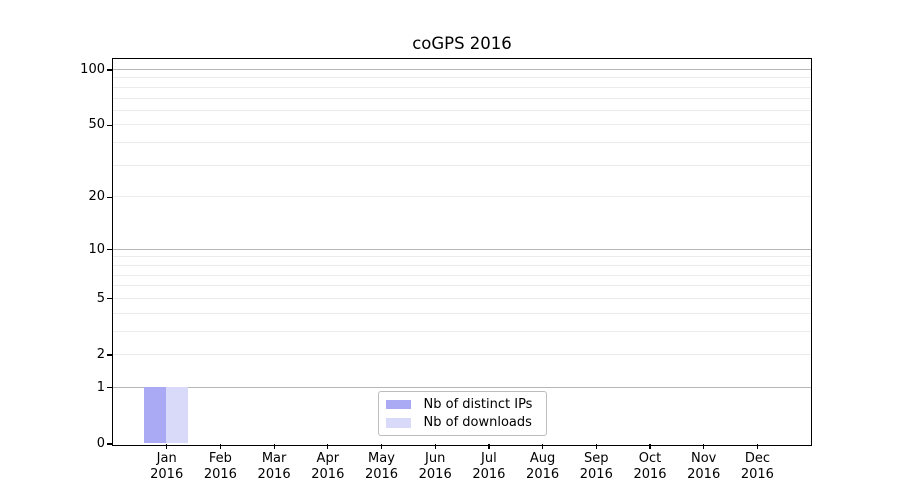 This screenshot has height=500, width=900. Describe the element at coordinates (100, 443) in the screenshot. I see `y-tick-label: 0` at that location.